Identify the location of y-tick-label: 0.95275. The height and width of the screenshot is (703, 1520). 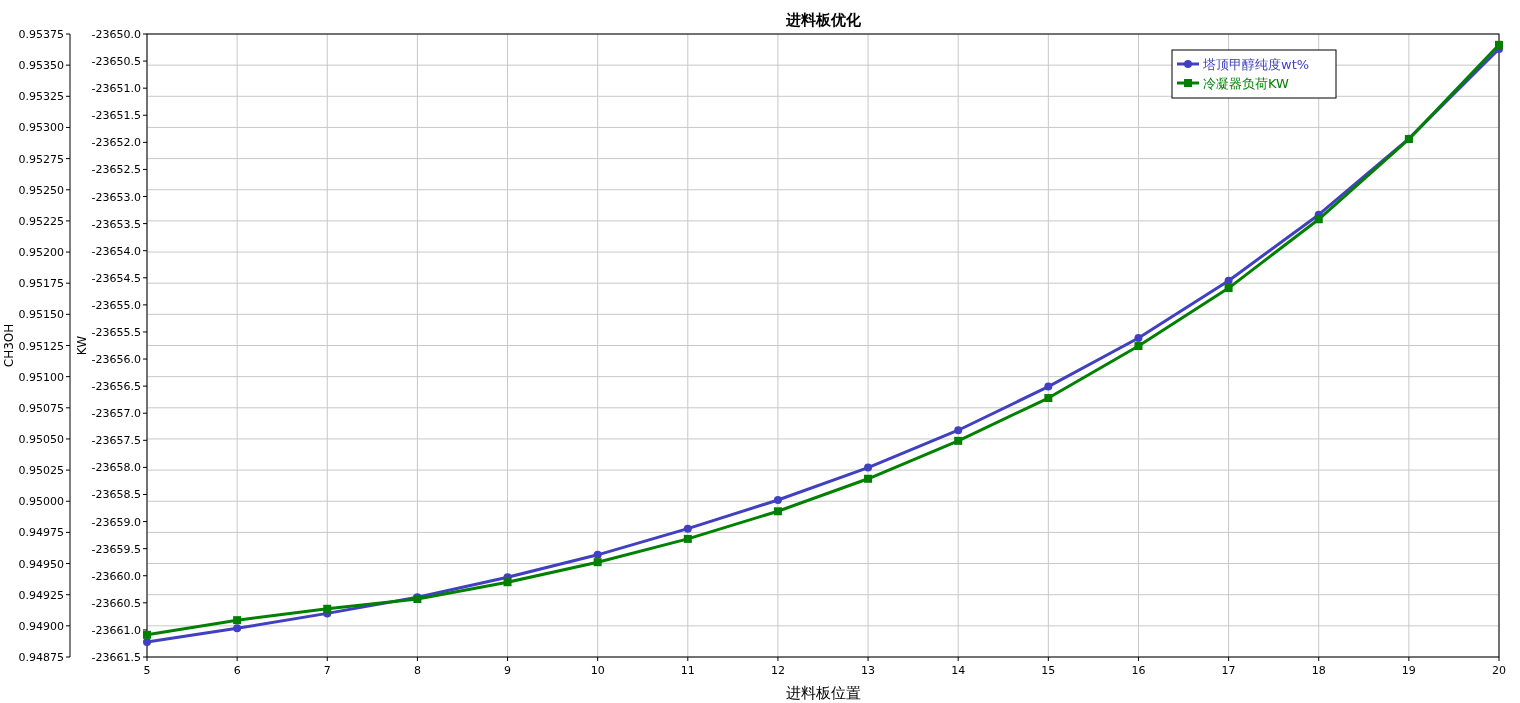
(41, 159).